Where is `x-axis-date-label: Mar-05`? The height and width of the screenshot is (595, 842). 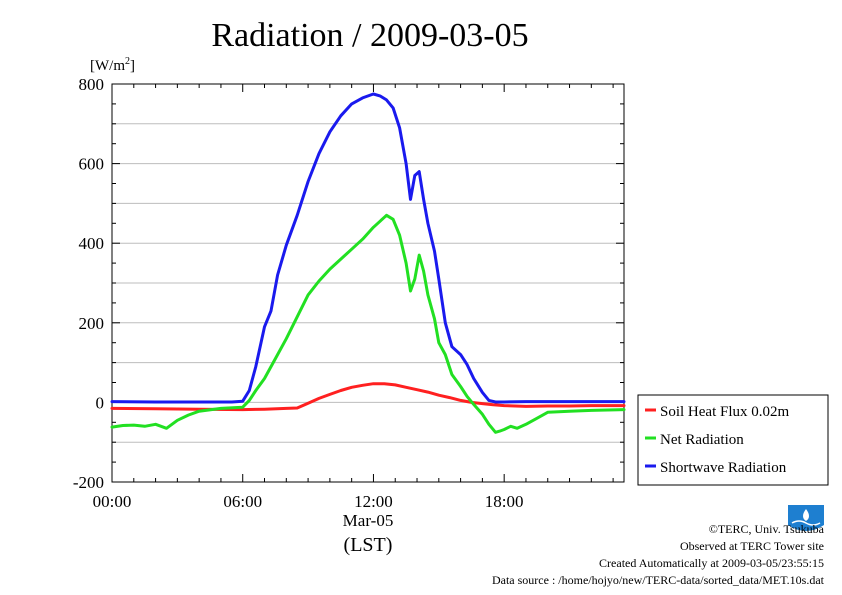
x-axis-date-label: Mar-05 is located at coordinates (368, 520).